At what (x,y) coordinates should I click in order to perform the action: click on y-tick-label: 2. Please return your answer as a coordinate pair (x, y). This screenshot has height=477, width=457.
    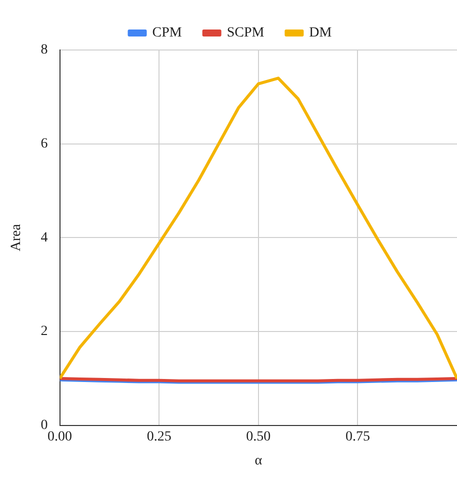
    Looking at the image, I should click on (44, 332).